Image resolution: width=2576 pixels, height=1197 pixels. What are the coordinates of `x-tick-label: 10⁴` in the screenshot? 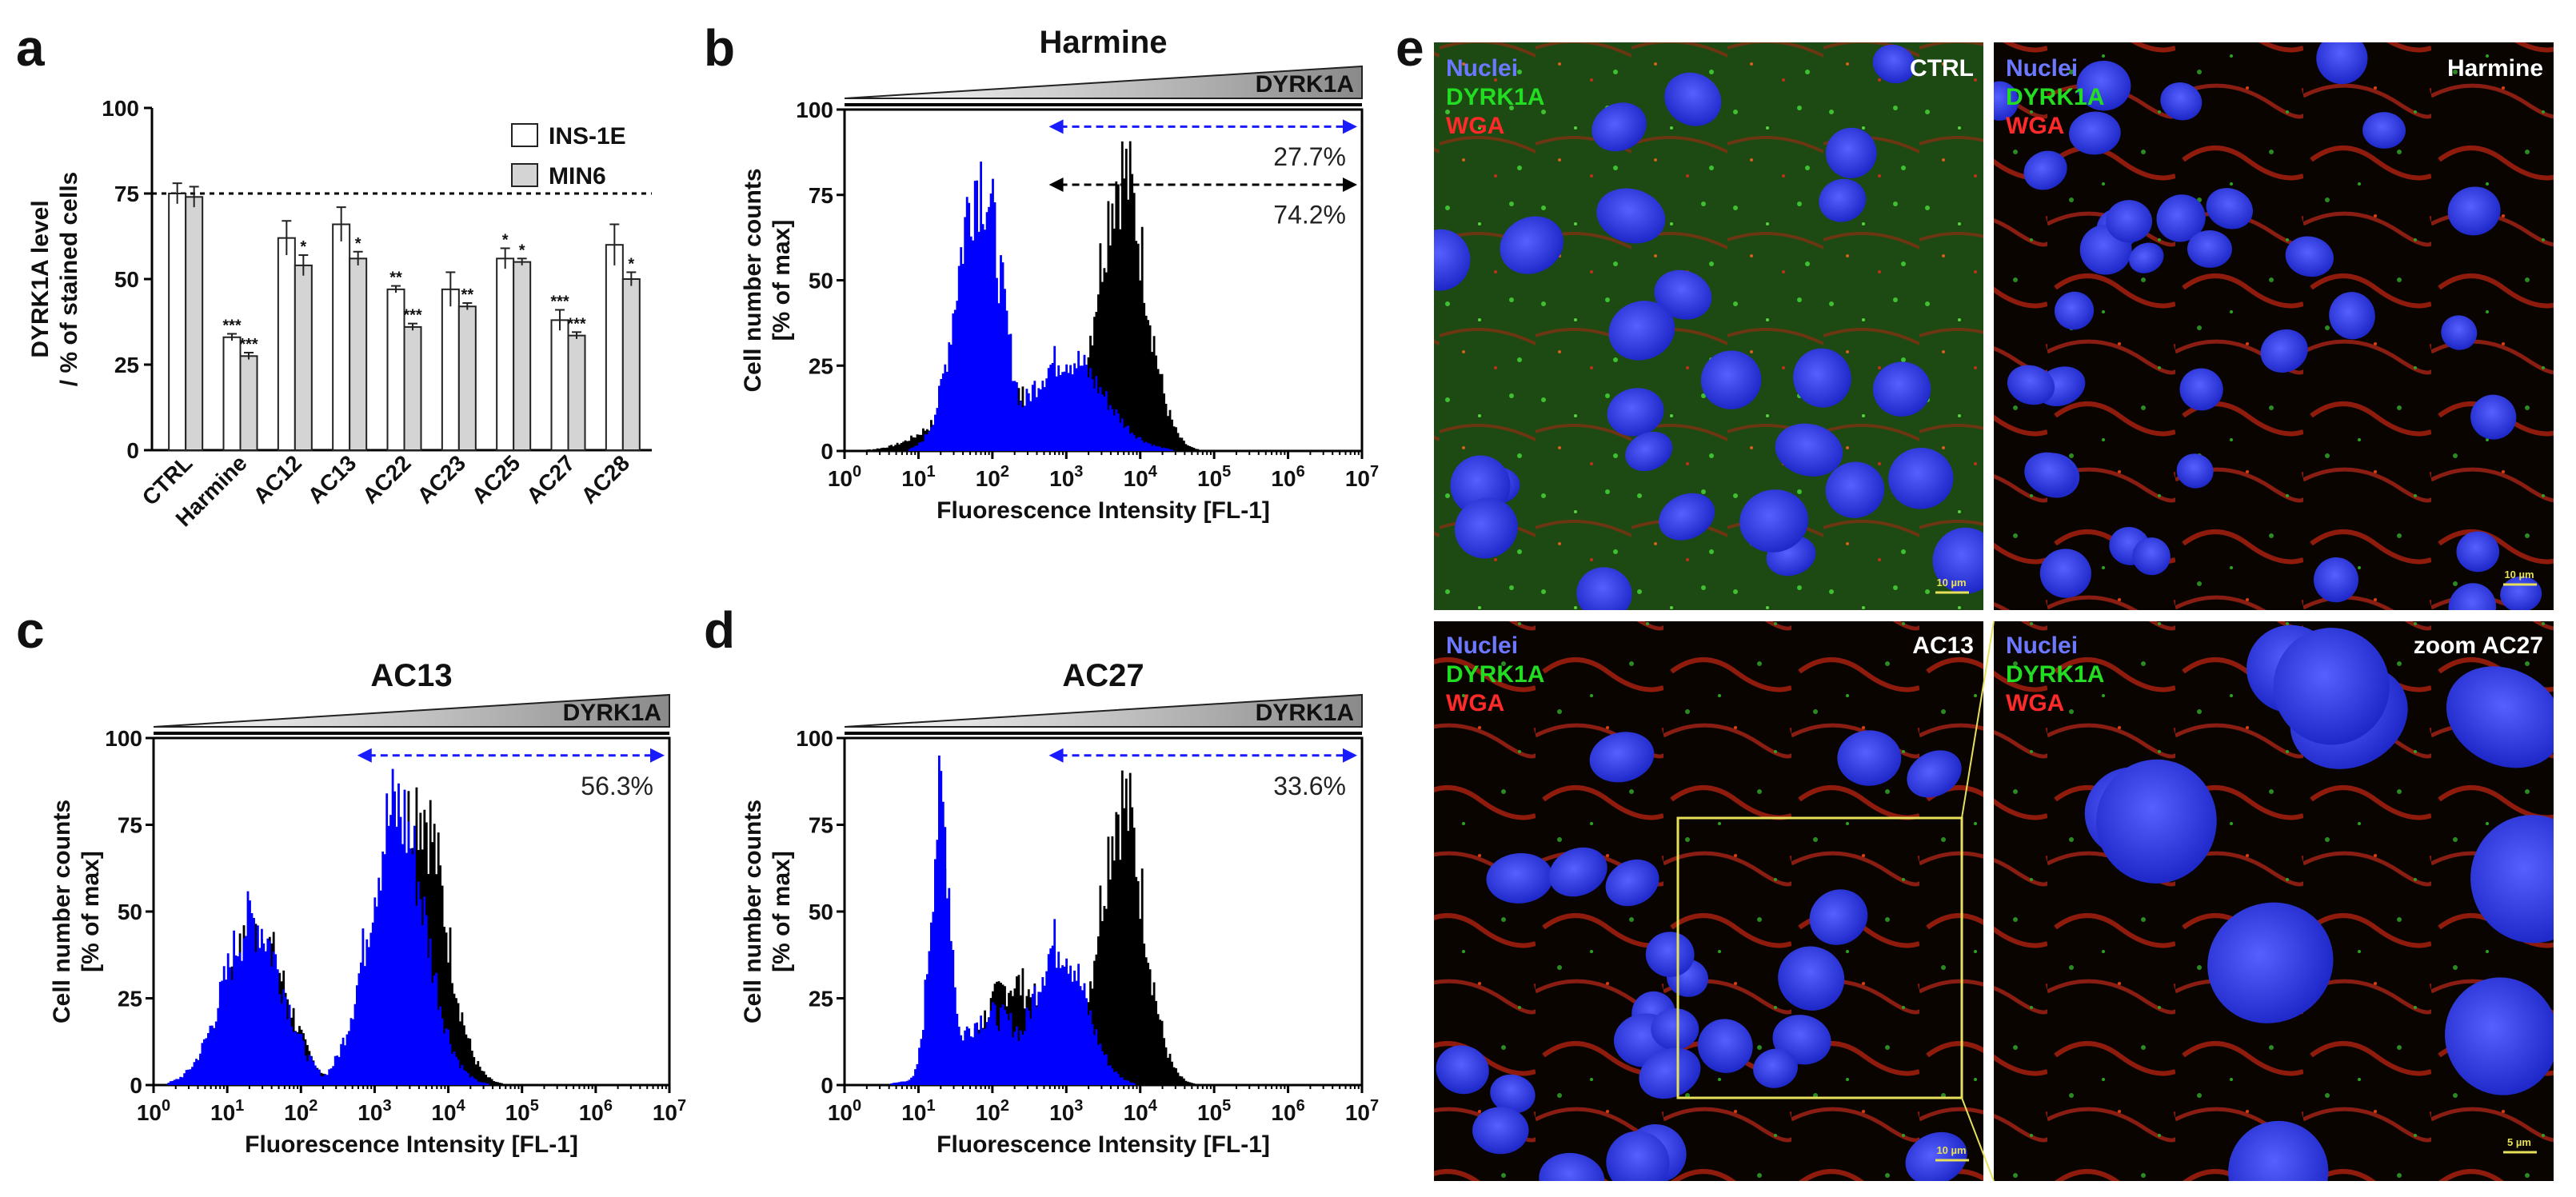 It's located at (1141, 1111).